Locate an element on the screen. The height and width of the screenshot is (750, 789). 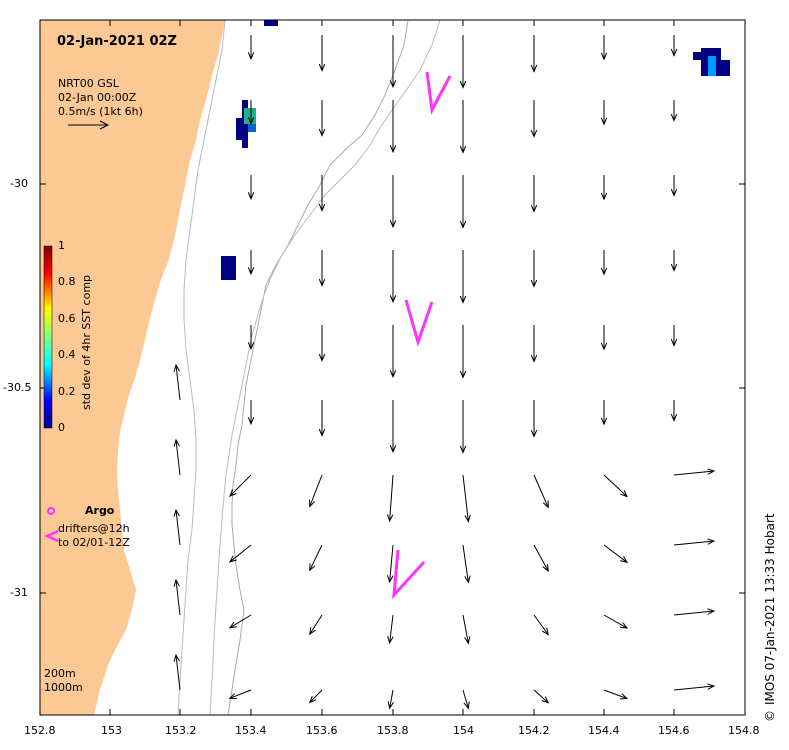
drifters-to-label: to 02/01-12Z is located at coordinates (94, 542).